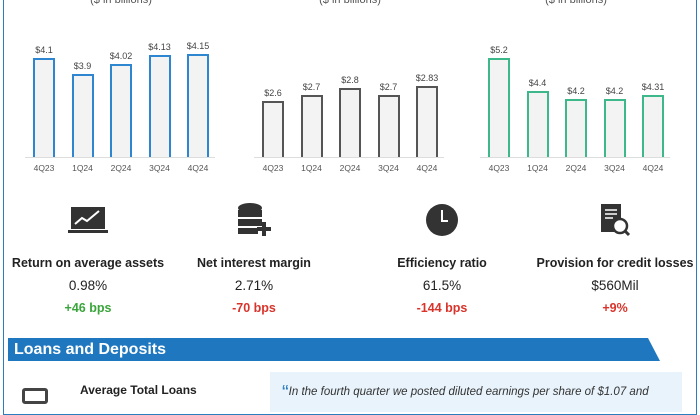 The image size is (700, 415). Describe the element at coordinates (44, 49) in the screenshot. I see `bar-value-label: $4.1` at that location.